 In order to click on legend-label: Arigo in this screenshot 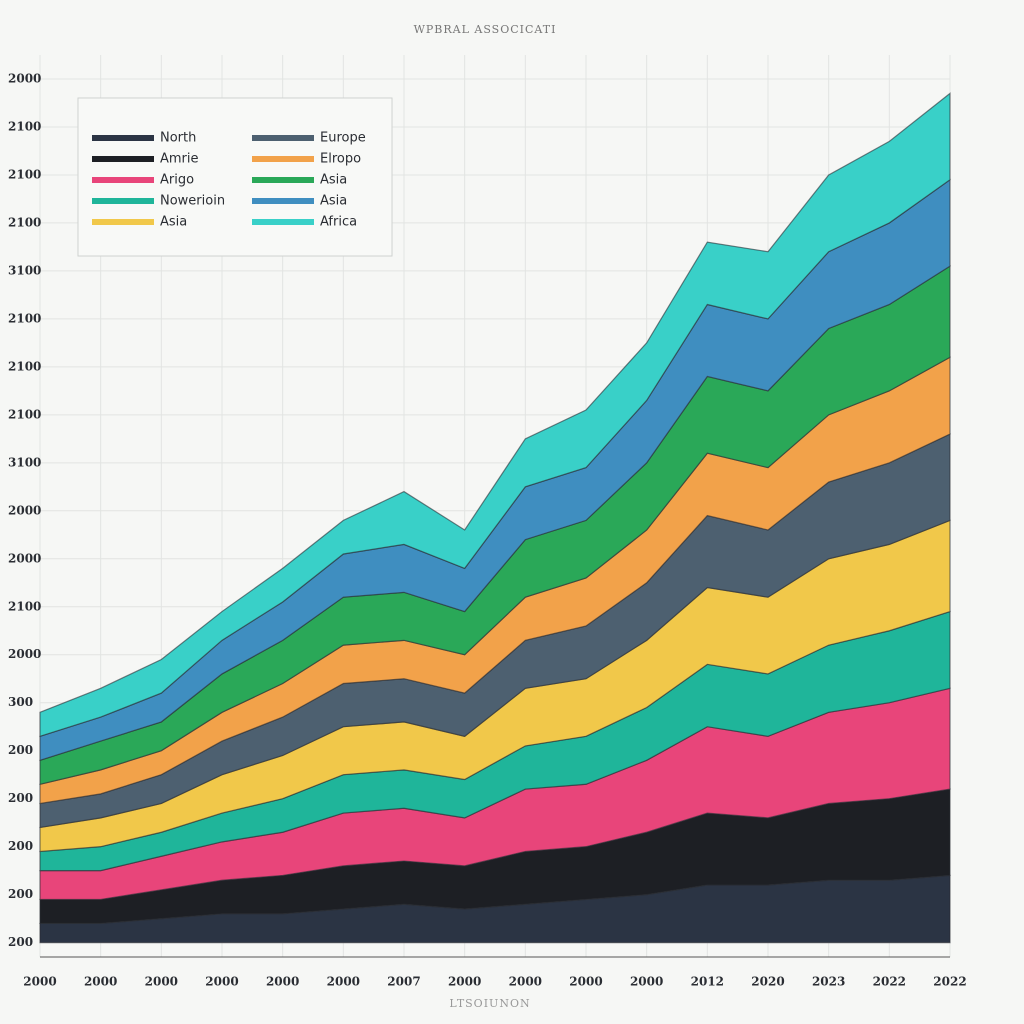, I will do `click(177, 180)`.